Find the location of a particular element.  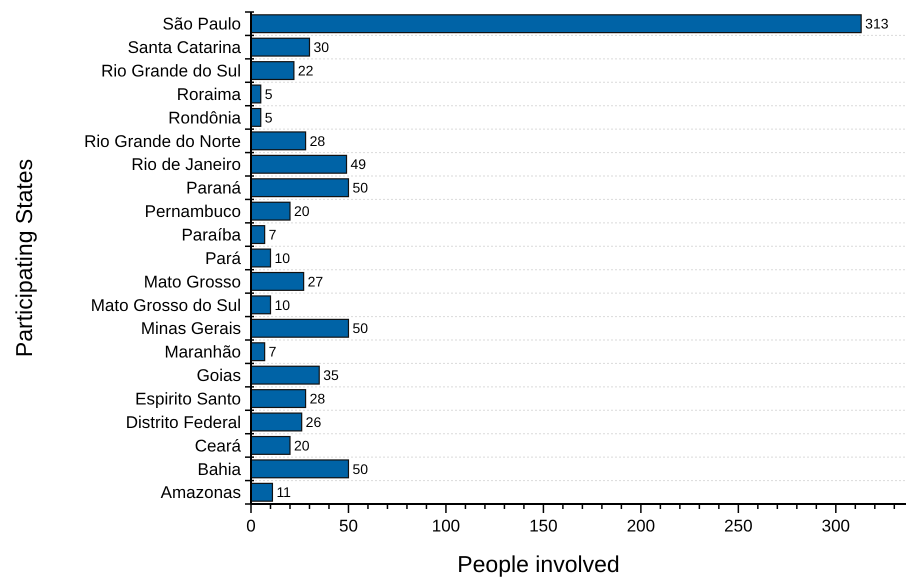

data-label: 11 is located at coordinates (284, 492).